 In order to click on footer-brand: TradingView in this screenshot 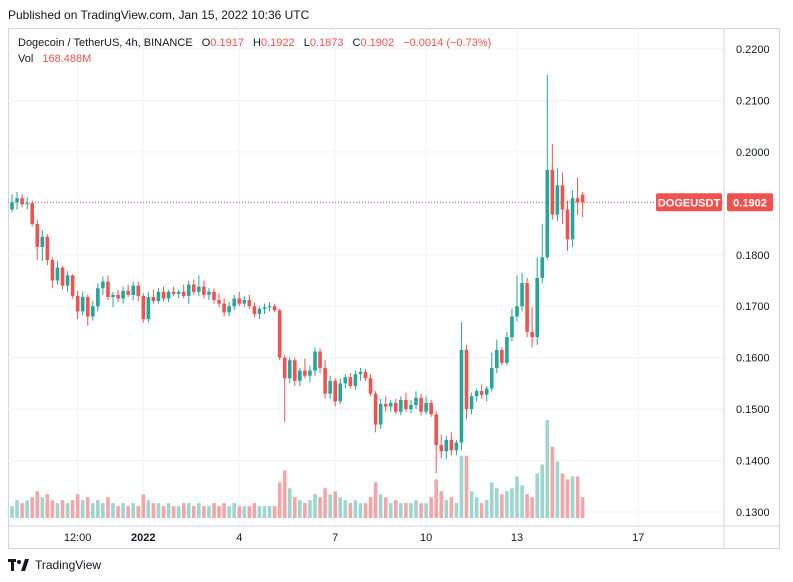, I will do `click(54, 565)`.